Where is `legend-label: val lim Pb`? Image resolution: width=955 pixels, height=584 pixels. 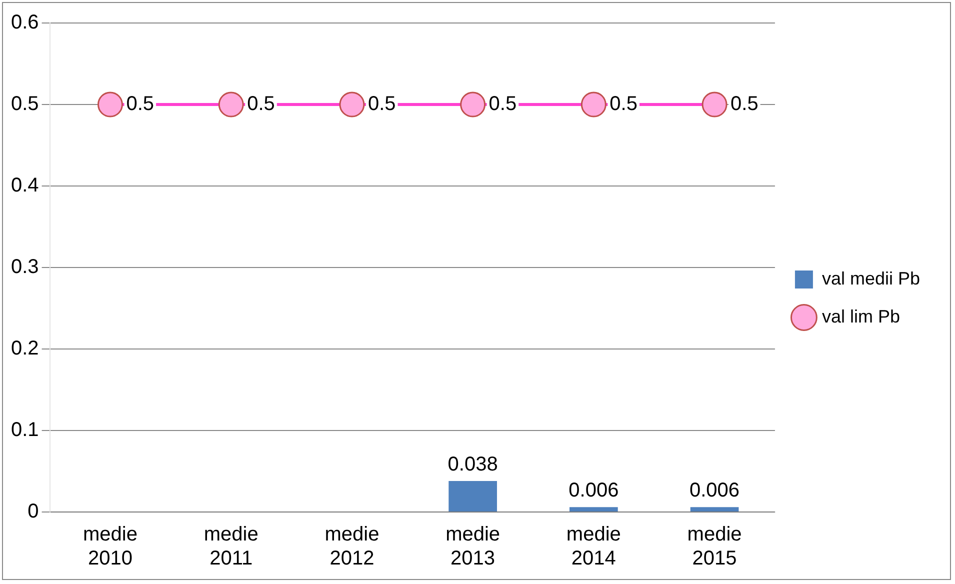
legend-label: val lim Pb is located at coordinates (861, 316).